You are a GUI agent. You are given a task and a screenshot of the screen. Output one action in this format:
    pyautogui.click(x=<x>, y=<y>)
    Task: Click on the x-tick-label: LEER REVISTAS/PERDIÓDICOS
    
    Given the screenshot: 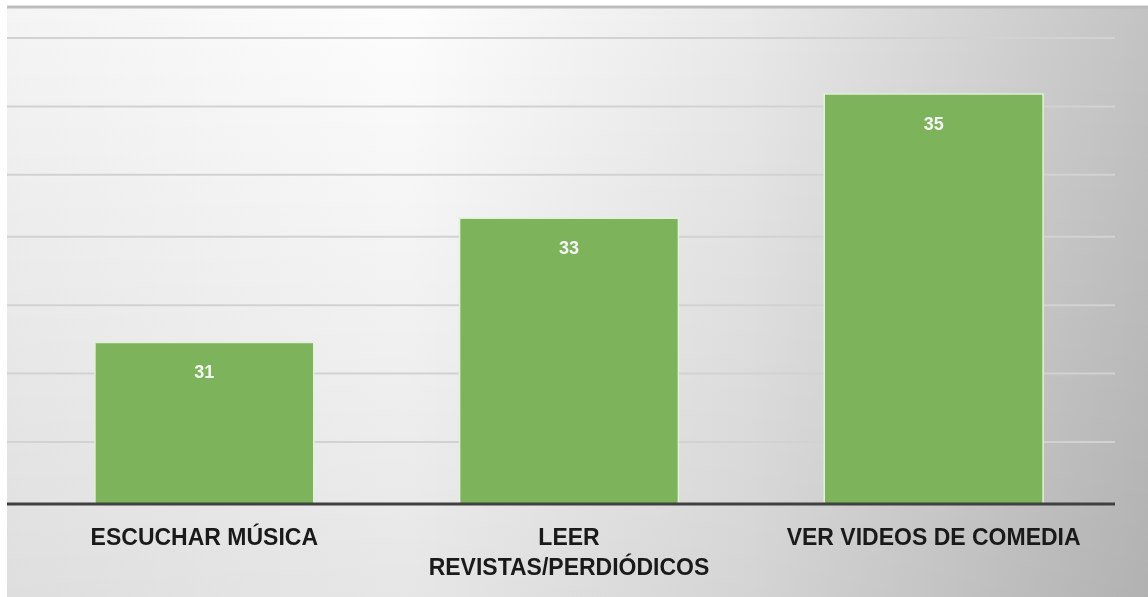 What is the action you would take?
    pyautogui.click(x=569, y=552)
    